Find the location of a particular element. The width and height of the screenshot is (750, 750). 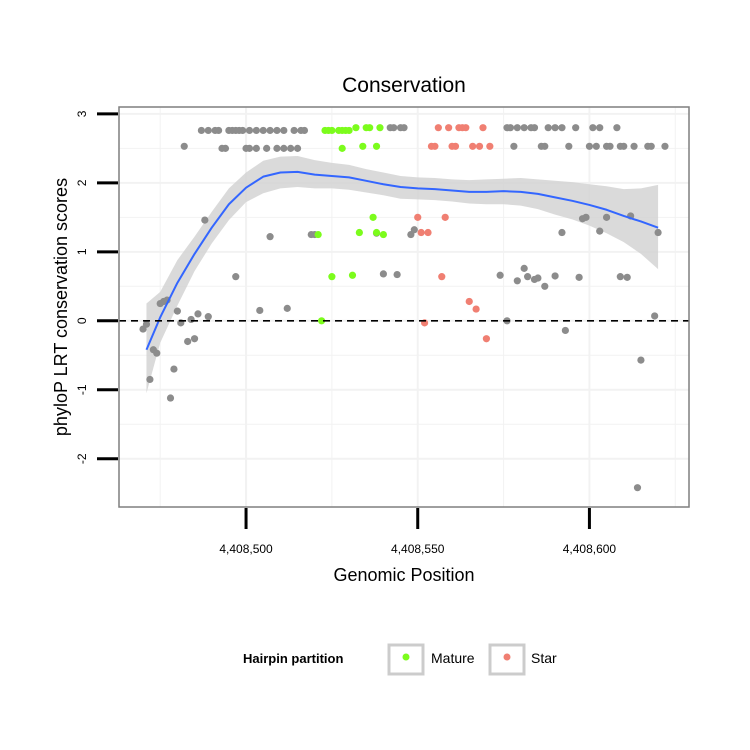

x-tick-label: 4,408,500 is located at coordinates (246, 549).